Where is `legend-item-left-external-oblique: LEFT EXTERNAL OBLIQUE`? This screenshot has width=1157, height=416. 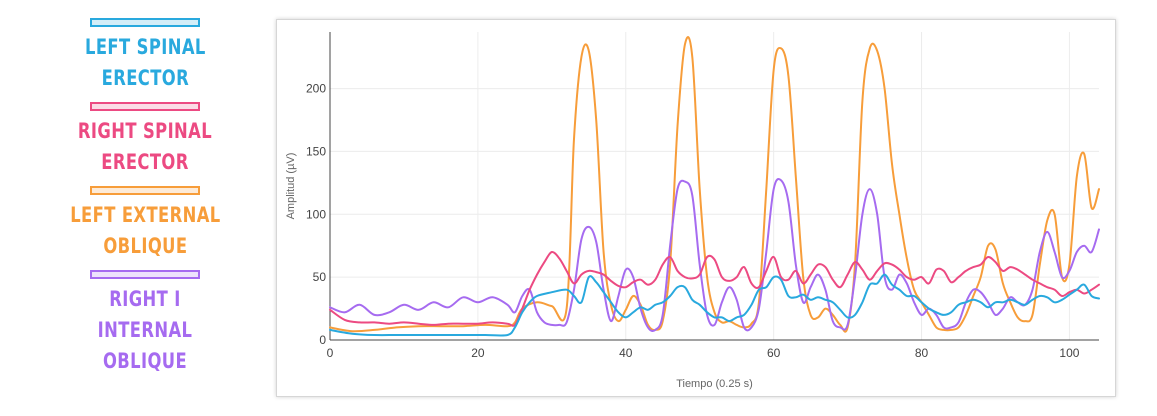
legend-item-left-external-oblique: LEFT EXTERNAL OBLIQUE is located at coordinates (145, 224).